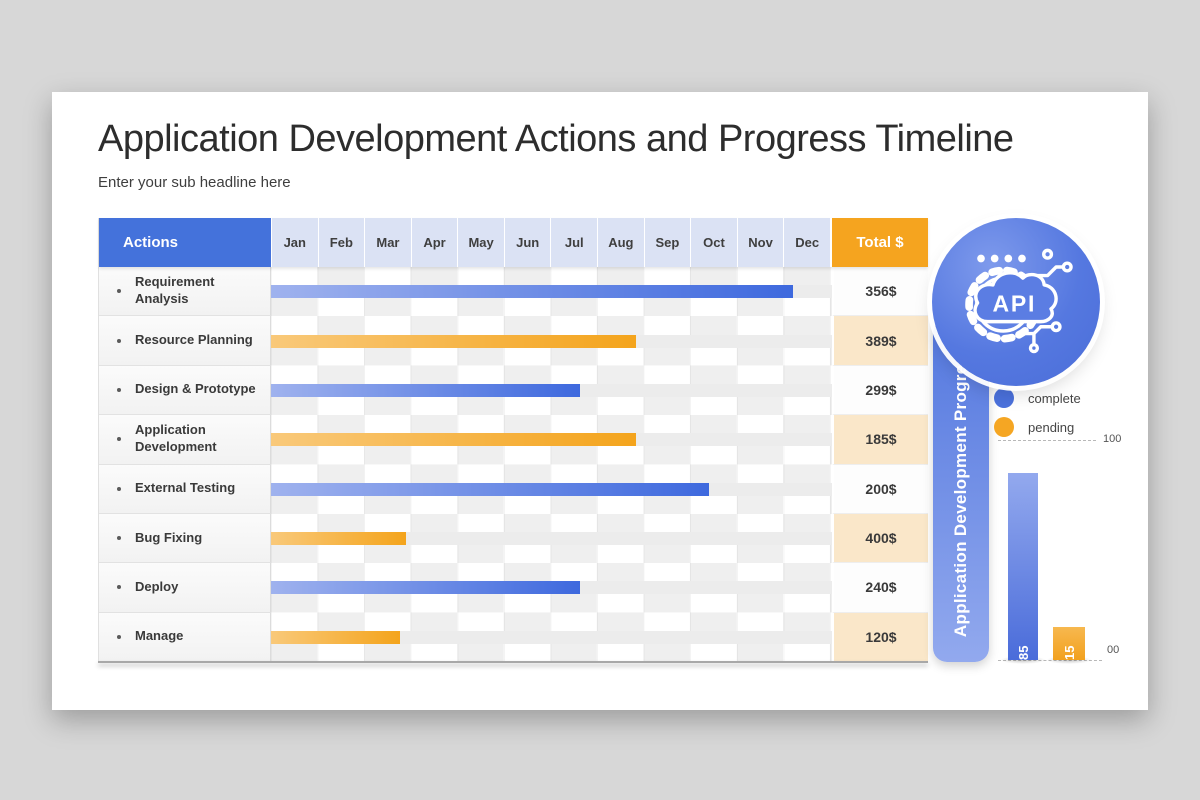 This screenshot has height=800, width=1200. I want to click on table-row: Requirement Analysis 356$, so click(513, 292).